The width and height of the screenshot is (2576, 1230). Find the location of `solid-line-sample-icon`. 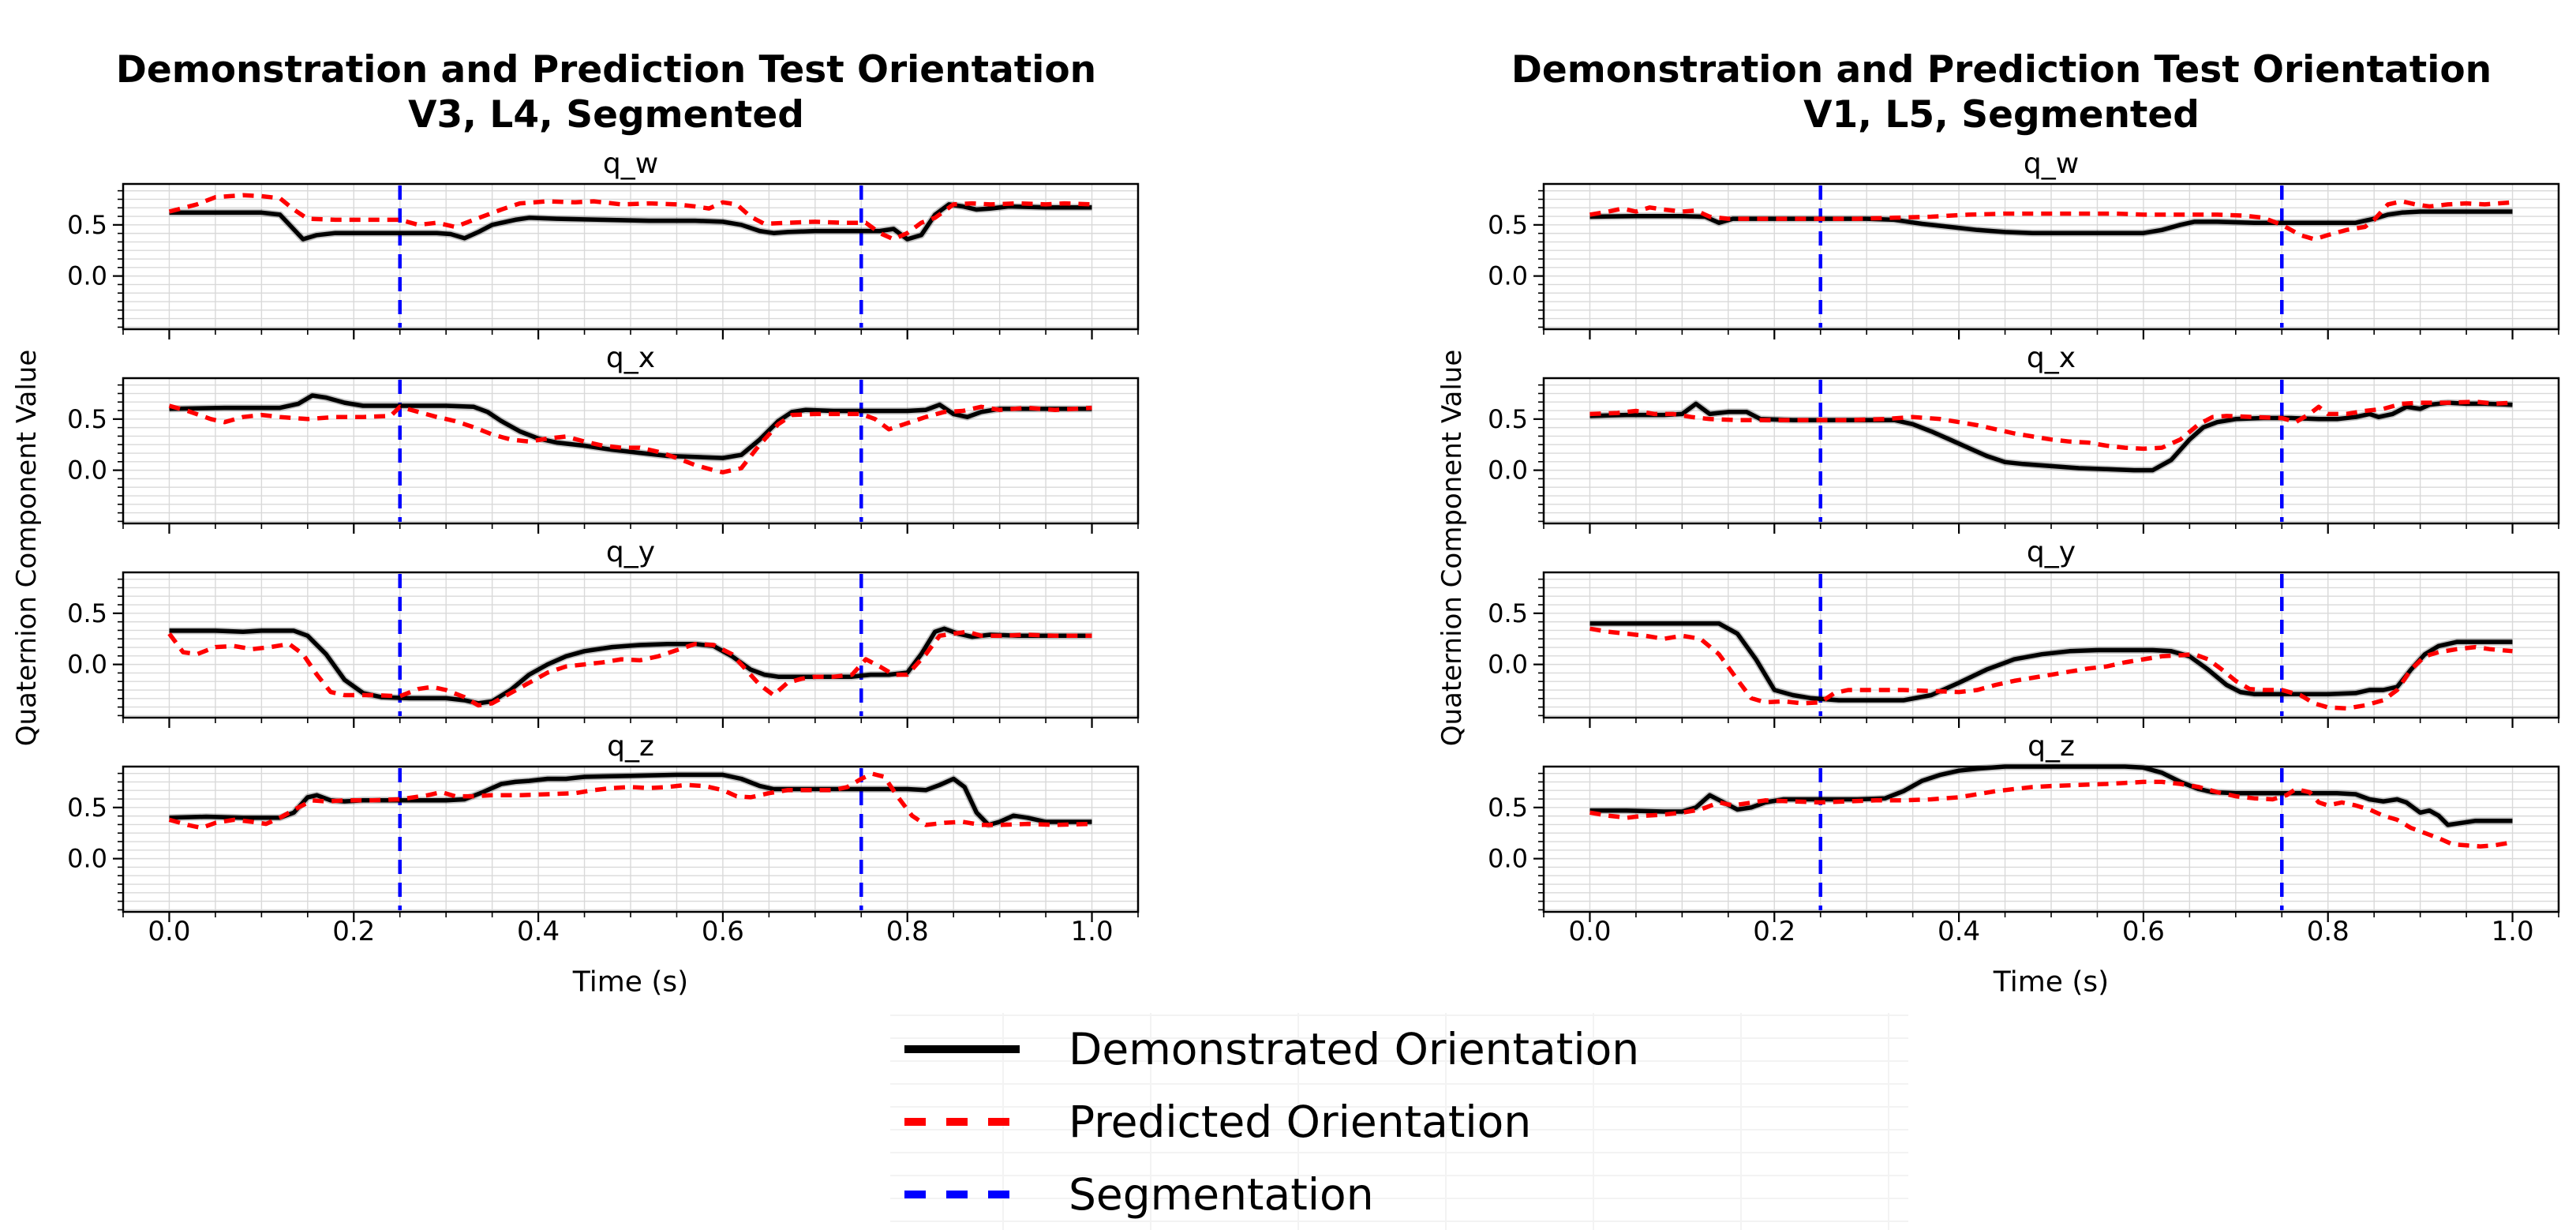

solid-line-sample-icon is located at coordinates (962, 1049).